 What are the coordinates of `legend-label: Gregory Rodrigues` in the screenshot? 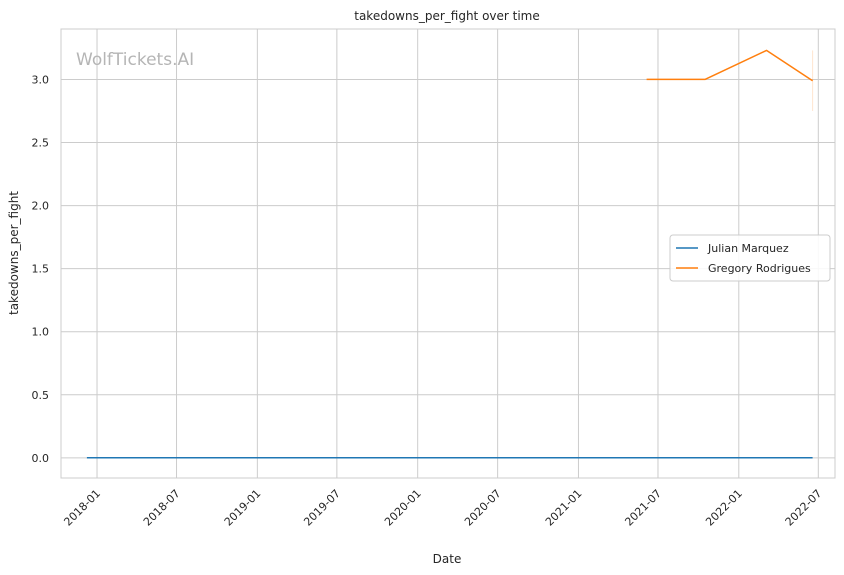 It's located at (759, 268).